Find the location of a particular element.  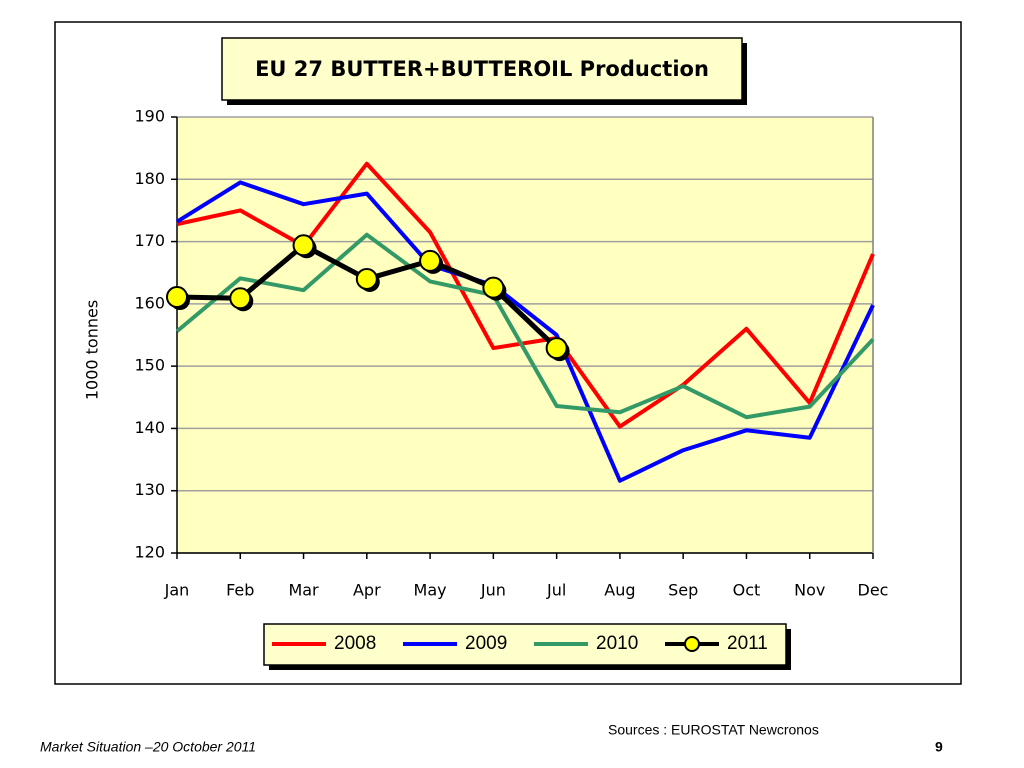

legend-marker is located at coordinates (692, 644).